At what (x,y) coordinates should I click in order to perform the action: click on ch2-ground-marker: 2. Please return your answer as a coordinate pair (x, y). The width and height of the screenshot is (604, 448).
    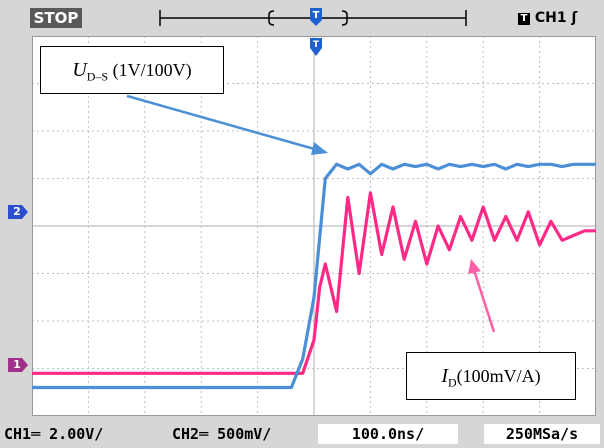
    Looking at the image, I should click on (18, 212).